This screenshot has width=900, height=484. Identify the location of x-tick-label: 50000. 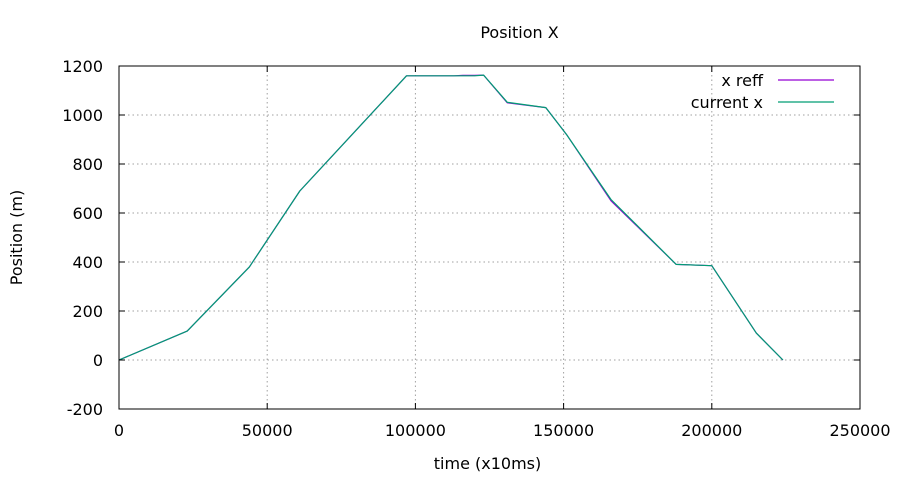
(267, 430).